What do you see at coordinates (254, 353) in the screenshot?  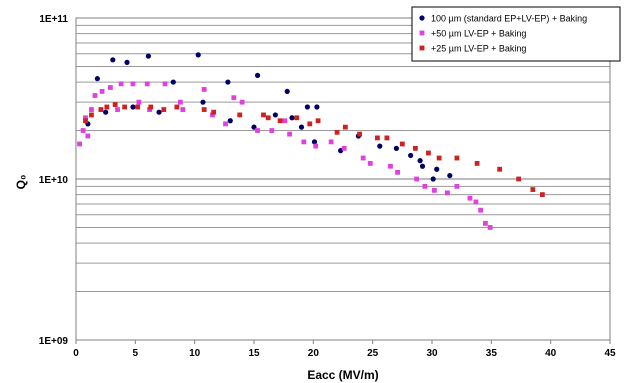 I see `x-tick-label: 15` at bounding box center [254, 353].